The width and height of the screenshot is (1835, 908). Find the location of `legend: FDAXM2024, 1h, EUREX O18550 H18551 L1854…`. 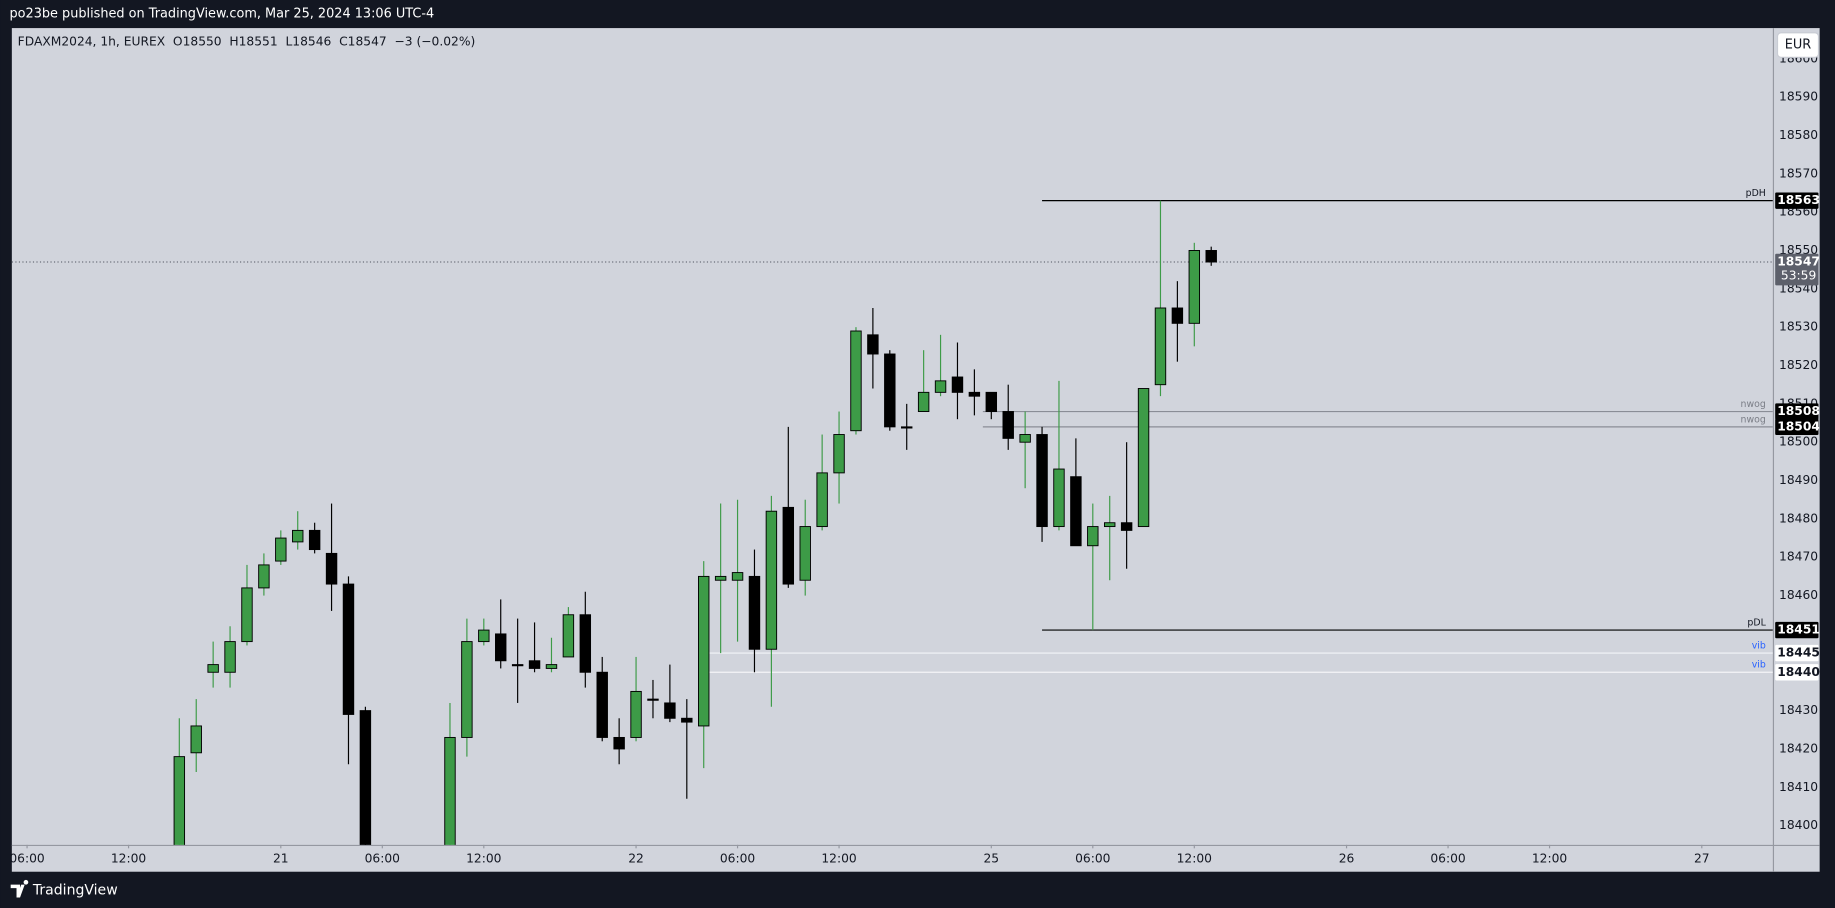

legend: FDAXM2024, 1h, EUREX O18550 H18551 L1854… is located at coordinates (247, 42).